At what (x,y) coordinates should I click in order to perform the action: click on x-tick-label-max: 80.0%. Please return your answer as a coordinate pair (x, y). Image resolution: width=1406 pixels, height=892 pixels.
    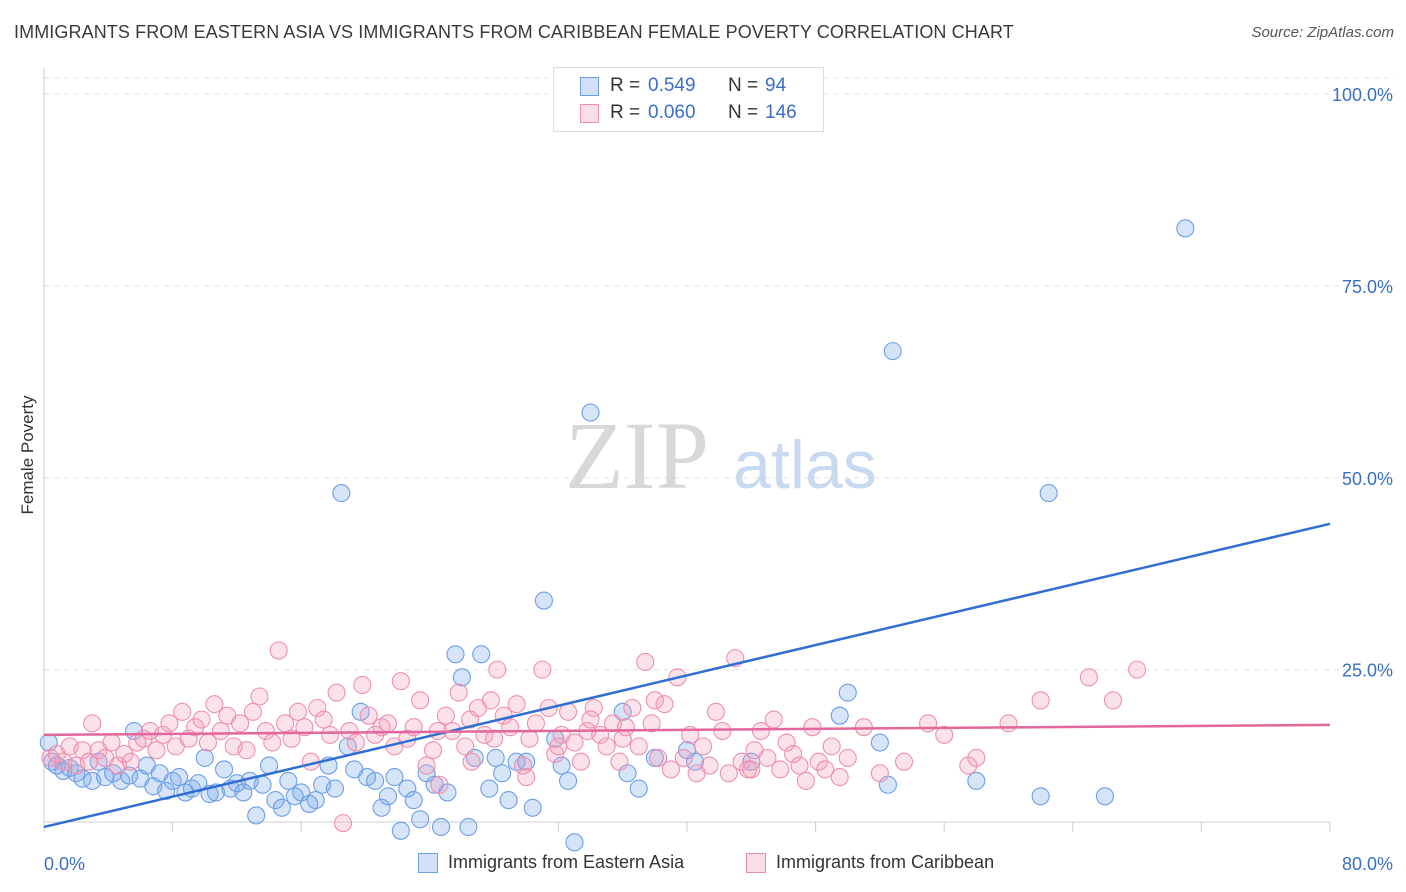
    Looking at the image, I should click on (1367, 864).